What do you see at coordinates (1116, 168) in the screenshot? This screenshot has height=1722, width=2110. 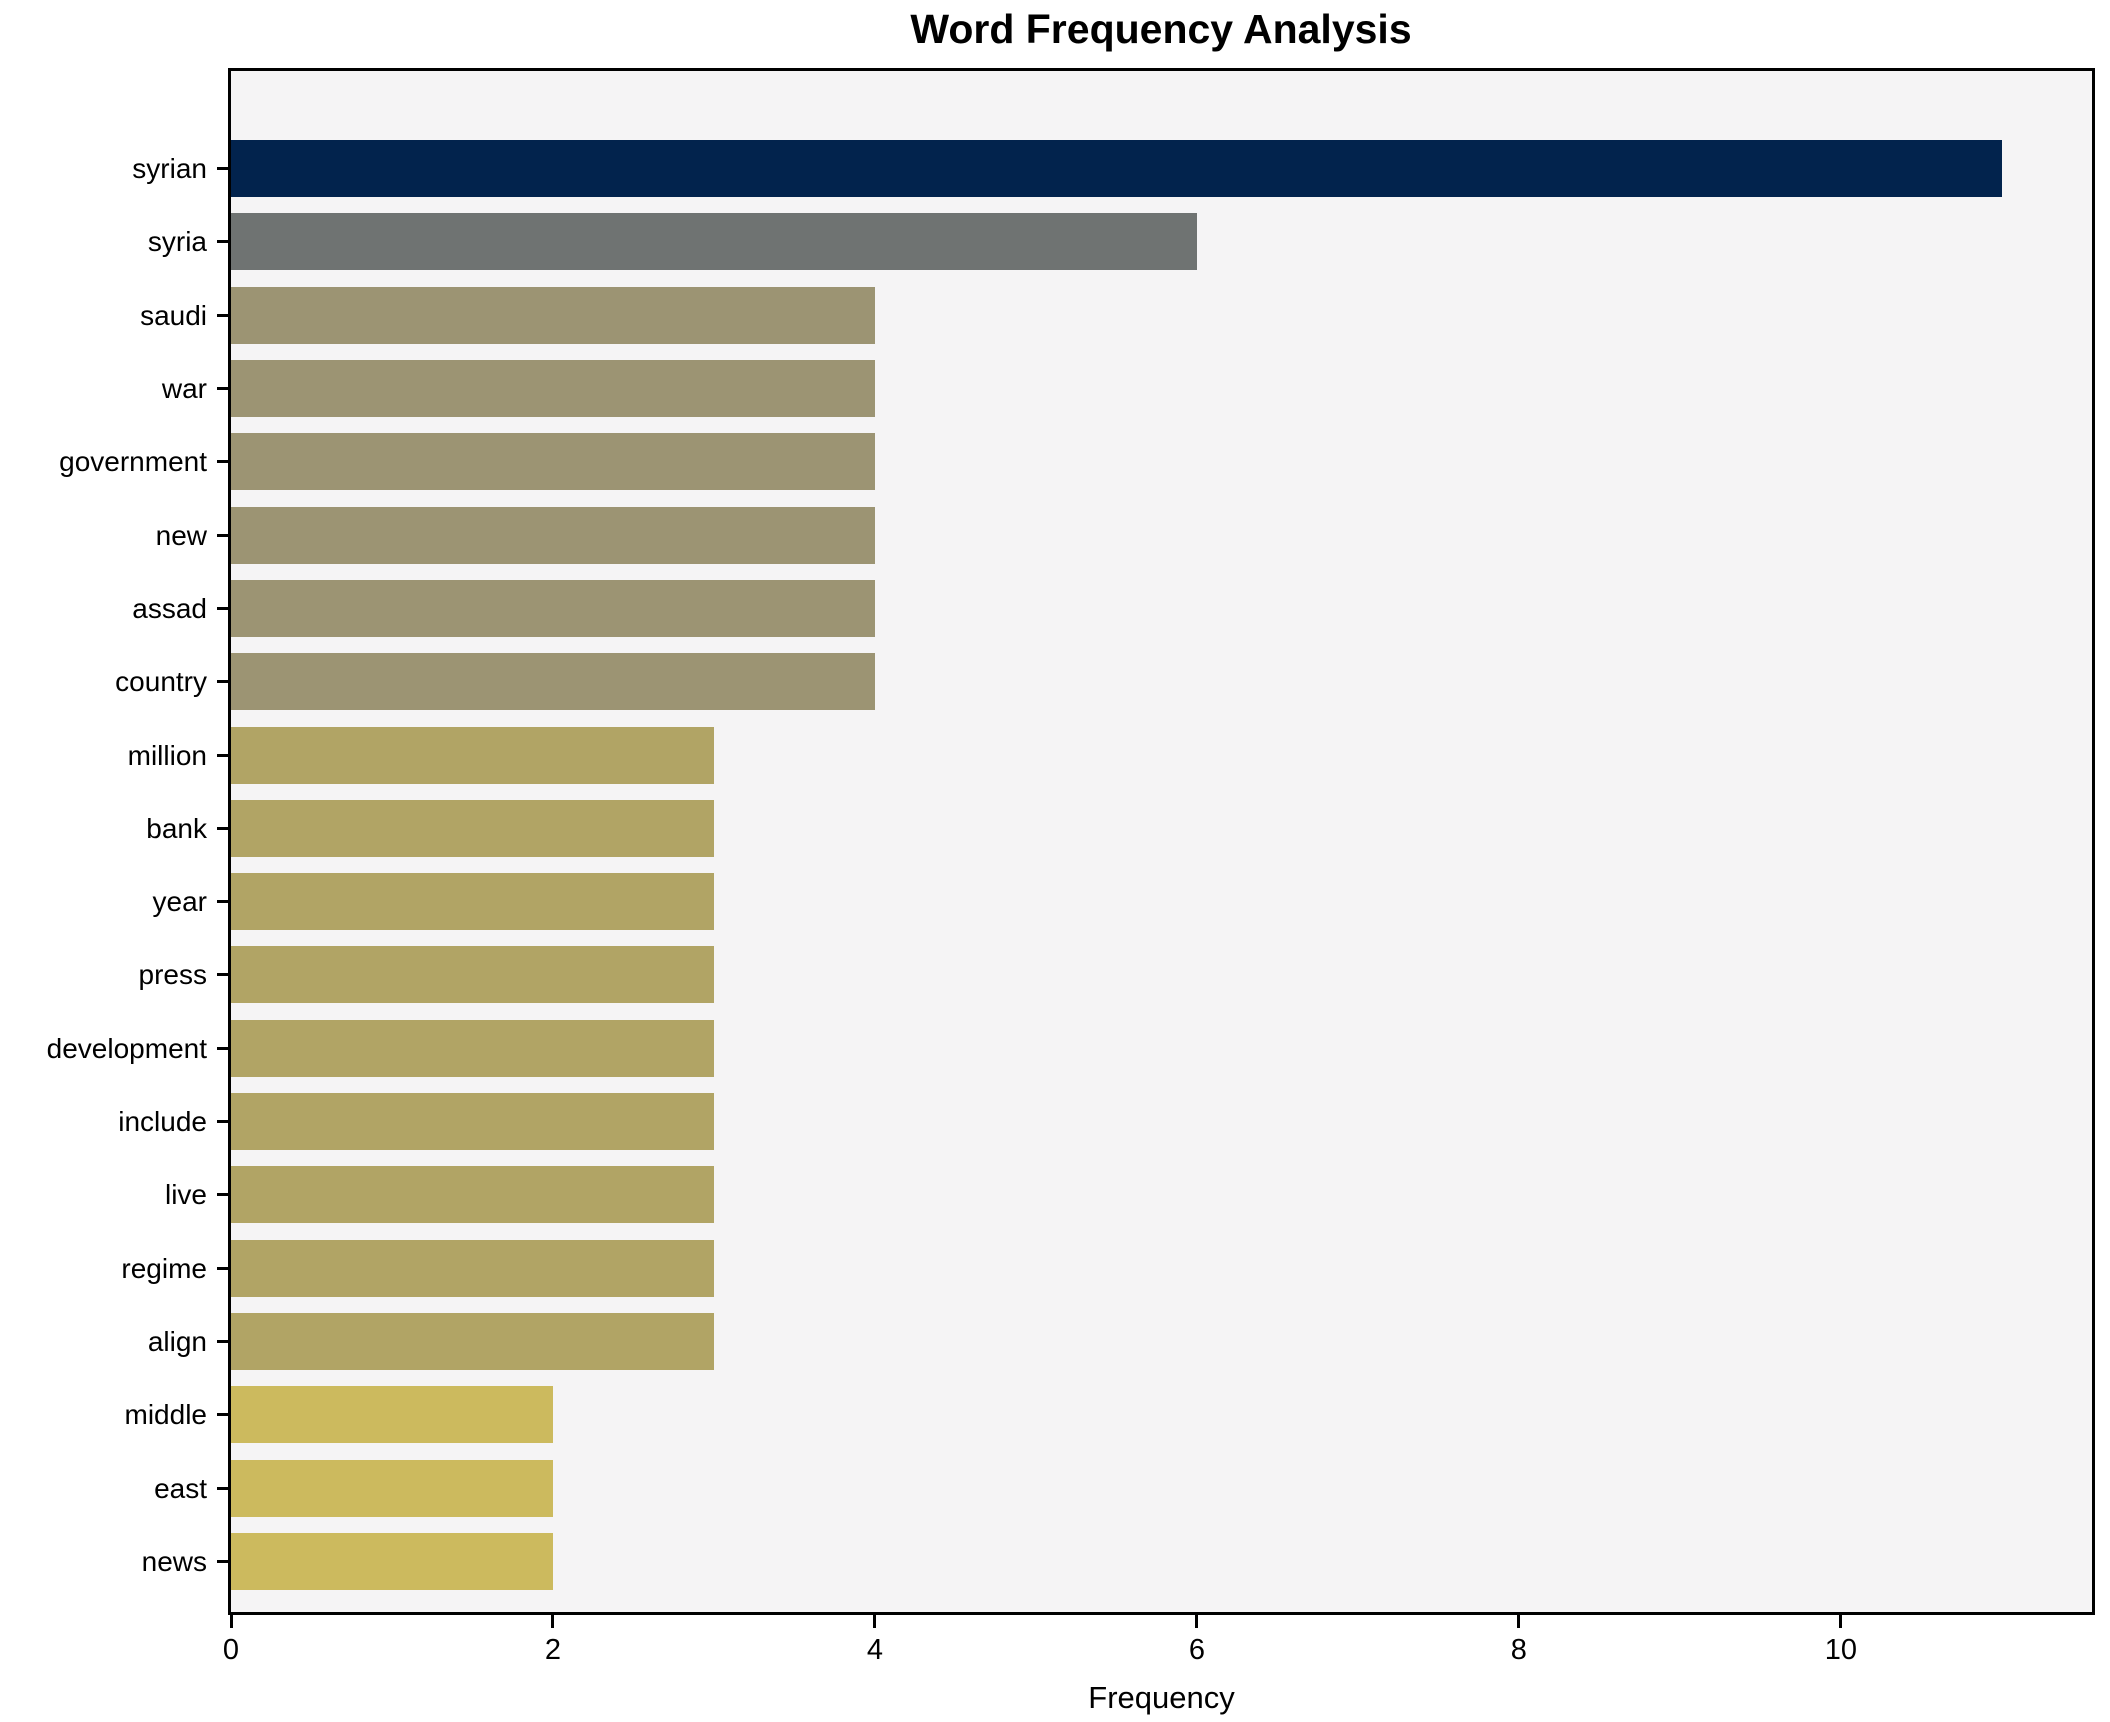 I see `bar-syrian` at bounding box center [1116, 168].